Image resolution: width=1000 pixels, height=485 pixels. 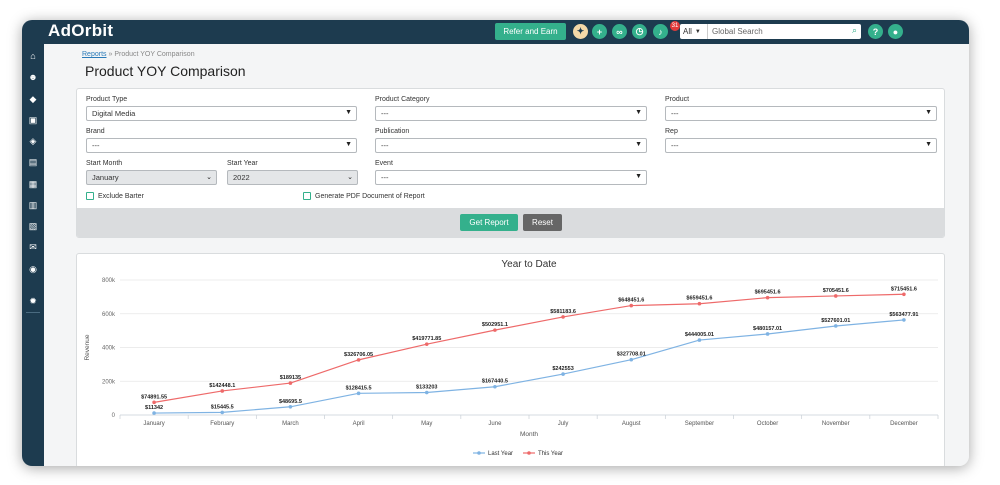 I want to click on generate-pdf-checkbox, so click(x=307, y=196).